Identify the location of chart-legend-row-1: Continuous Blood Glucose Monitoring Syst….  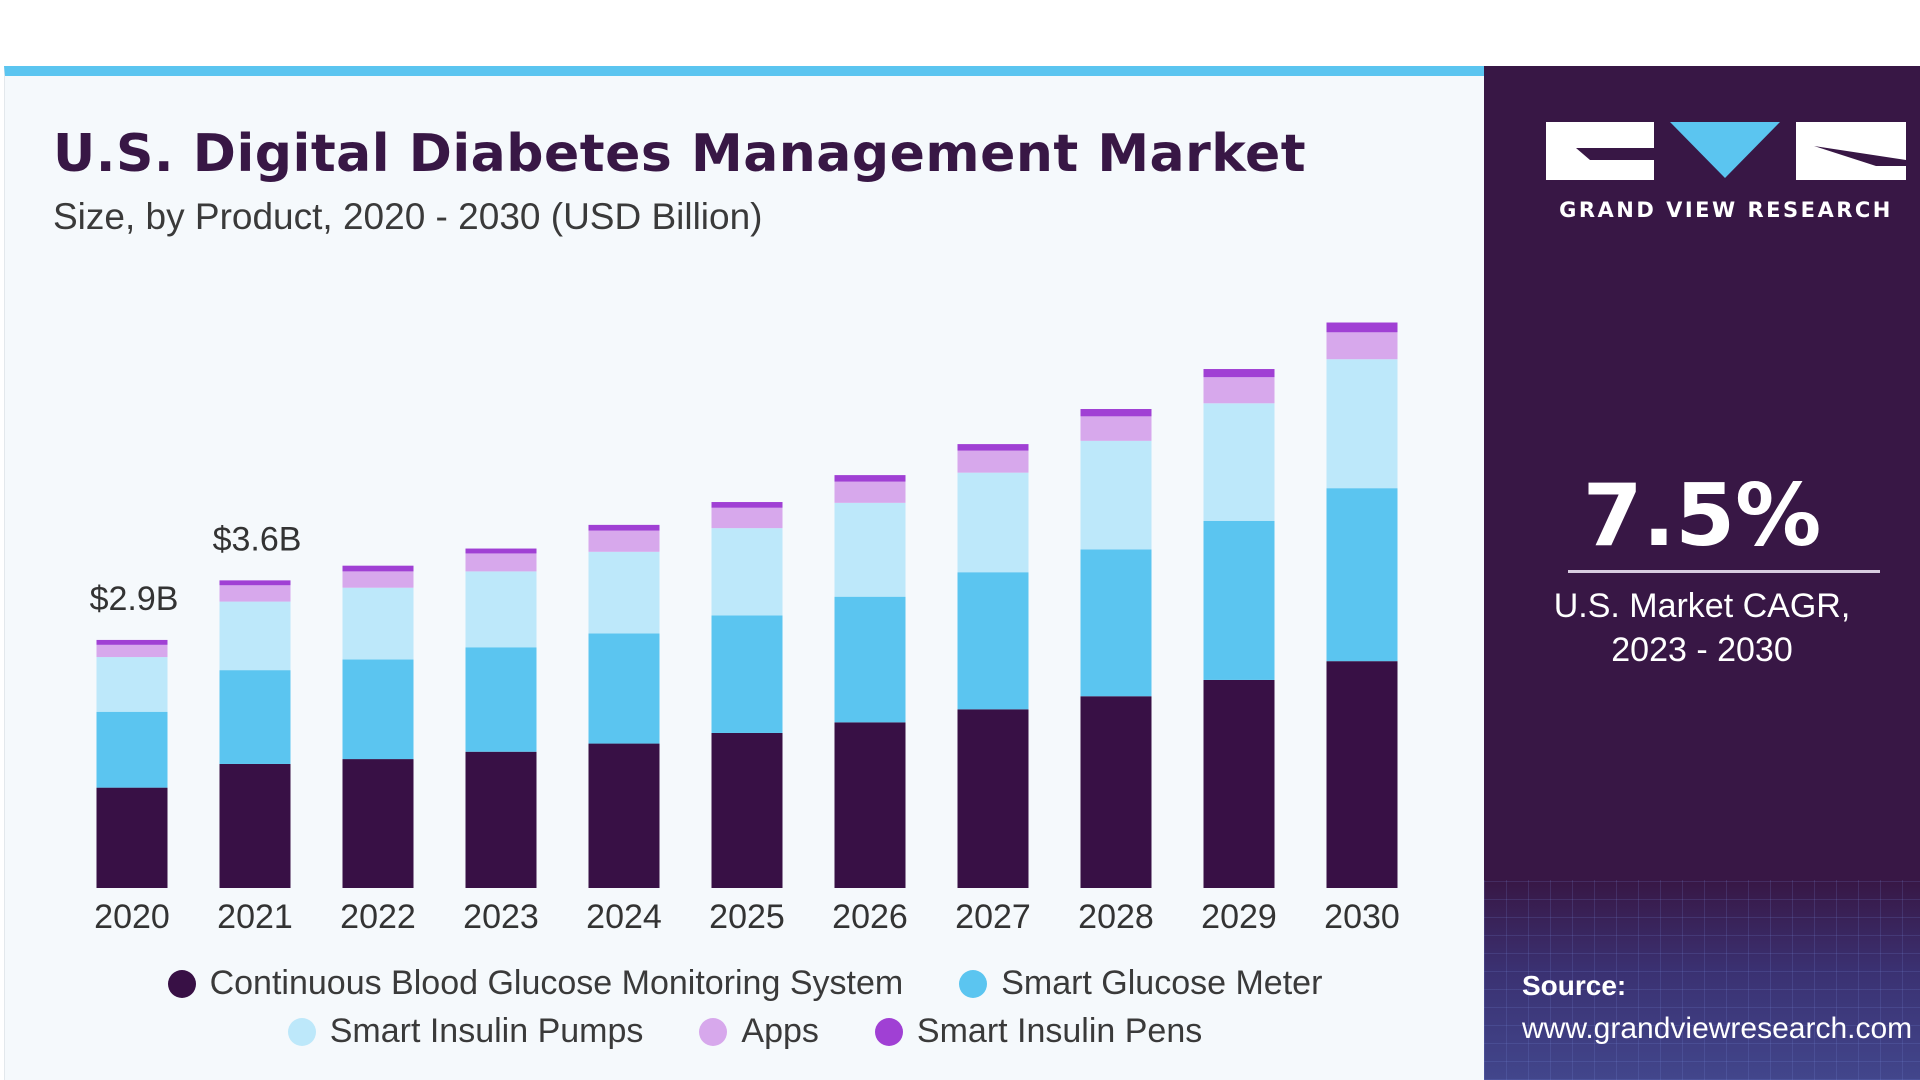
(745, 983).